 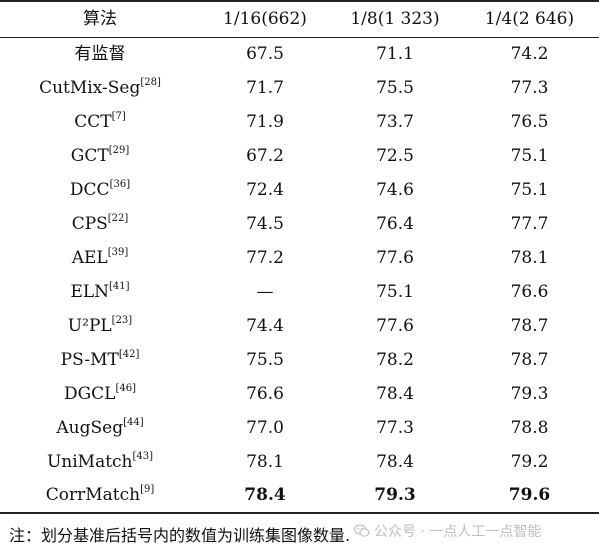 I want to click on value-cell: 67.2, so click(x=265, y=155).